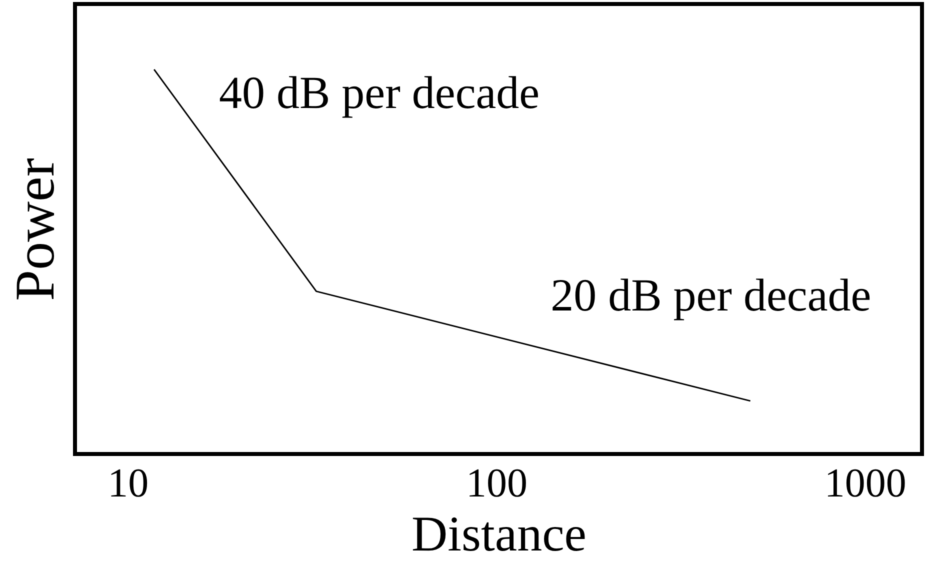 The width and height of the screenshot is (926, 564). Describe the element at coordinates (128, 483) in the screenshot. I see `x-tick-label: 10` at that location.